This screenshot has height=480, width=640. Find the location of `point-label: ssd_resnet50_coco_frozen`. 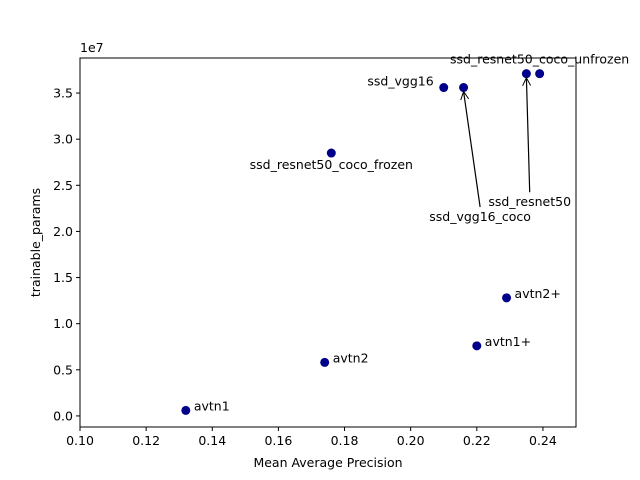

point-label: ssd_resnet50_coco_frozen is located at coordinates (331, 164).